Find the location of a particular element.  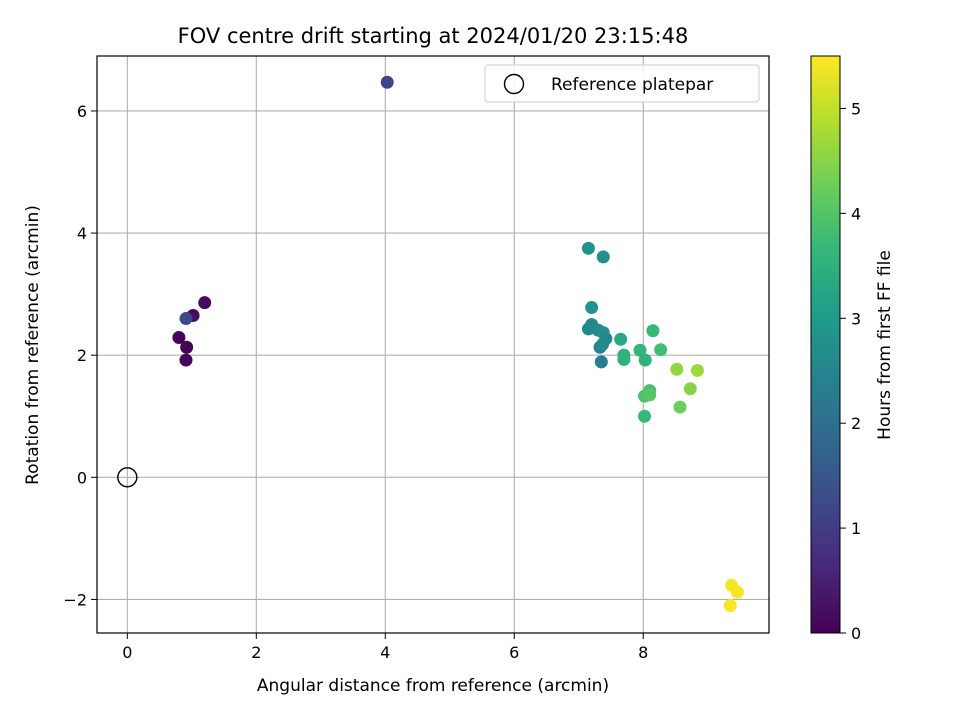

colorbar-gradient is located at coordinates (825, 344).